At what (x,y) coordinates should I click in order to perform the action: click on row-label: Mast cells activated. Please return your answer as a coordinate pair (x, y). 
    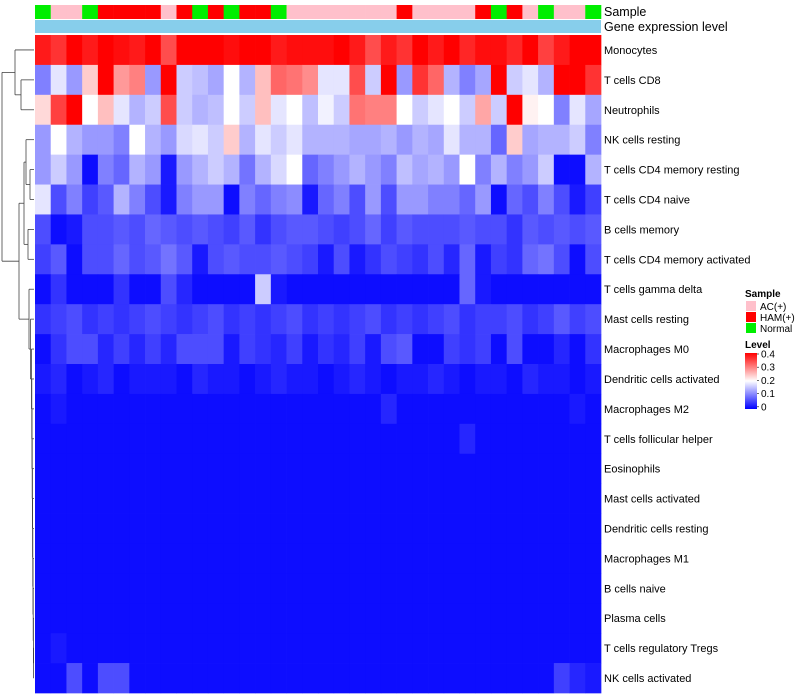
    Looking at the image, I should click on (652, 500).